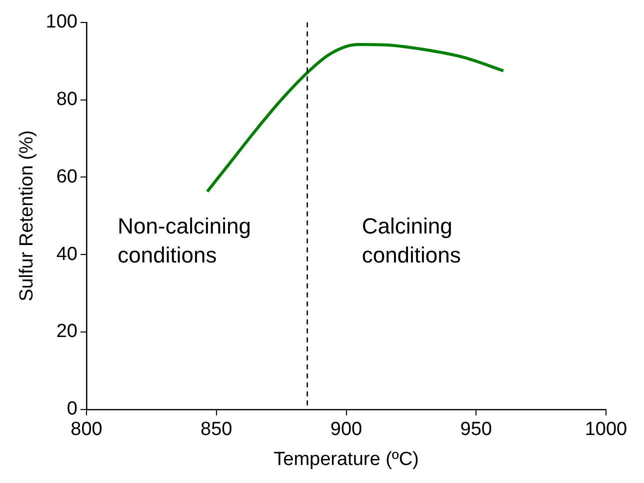 The height and width of the screenshot is (483, 644). Describe the element at coordinates (62, 22) in the screenshot. I see `y-tick-label: 100` at that location.